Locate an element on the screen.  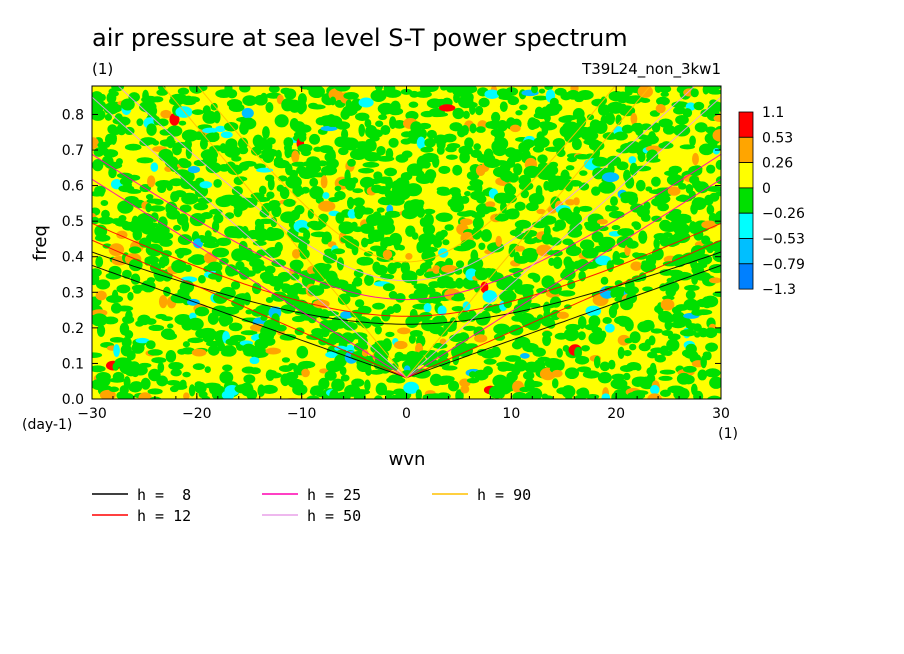
y-tick-label: 0.3 is located at coordinates (73, 293).